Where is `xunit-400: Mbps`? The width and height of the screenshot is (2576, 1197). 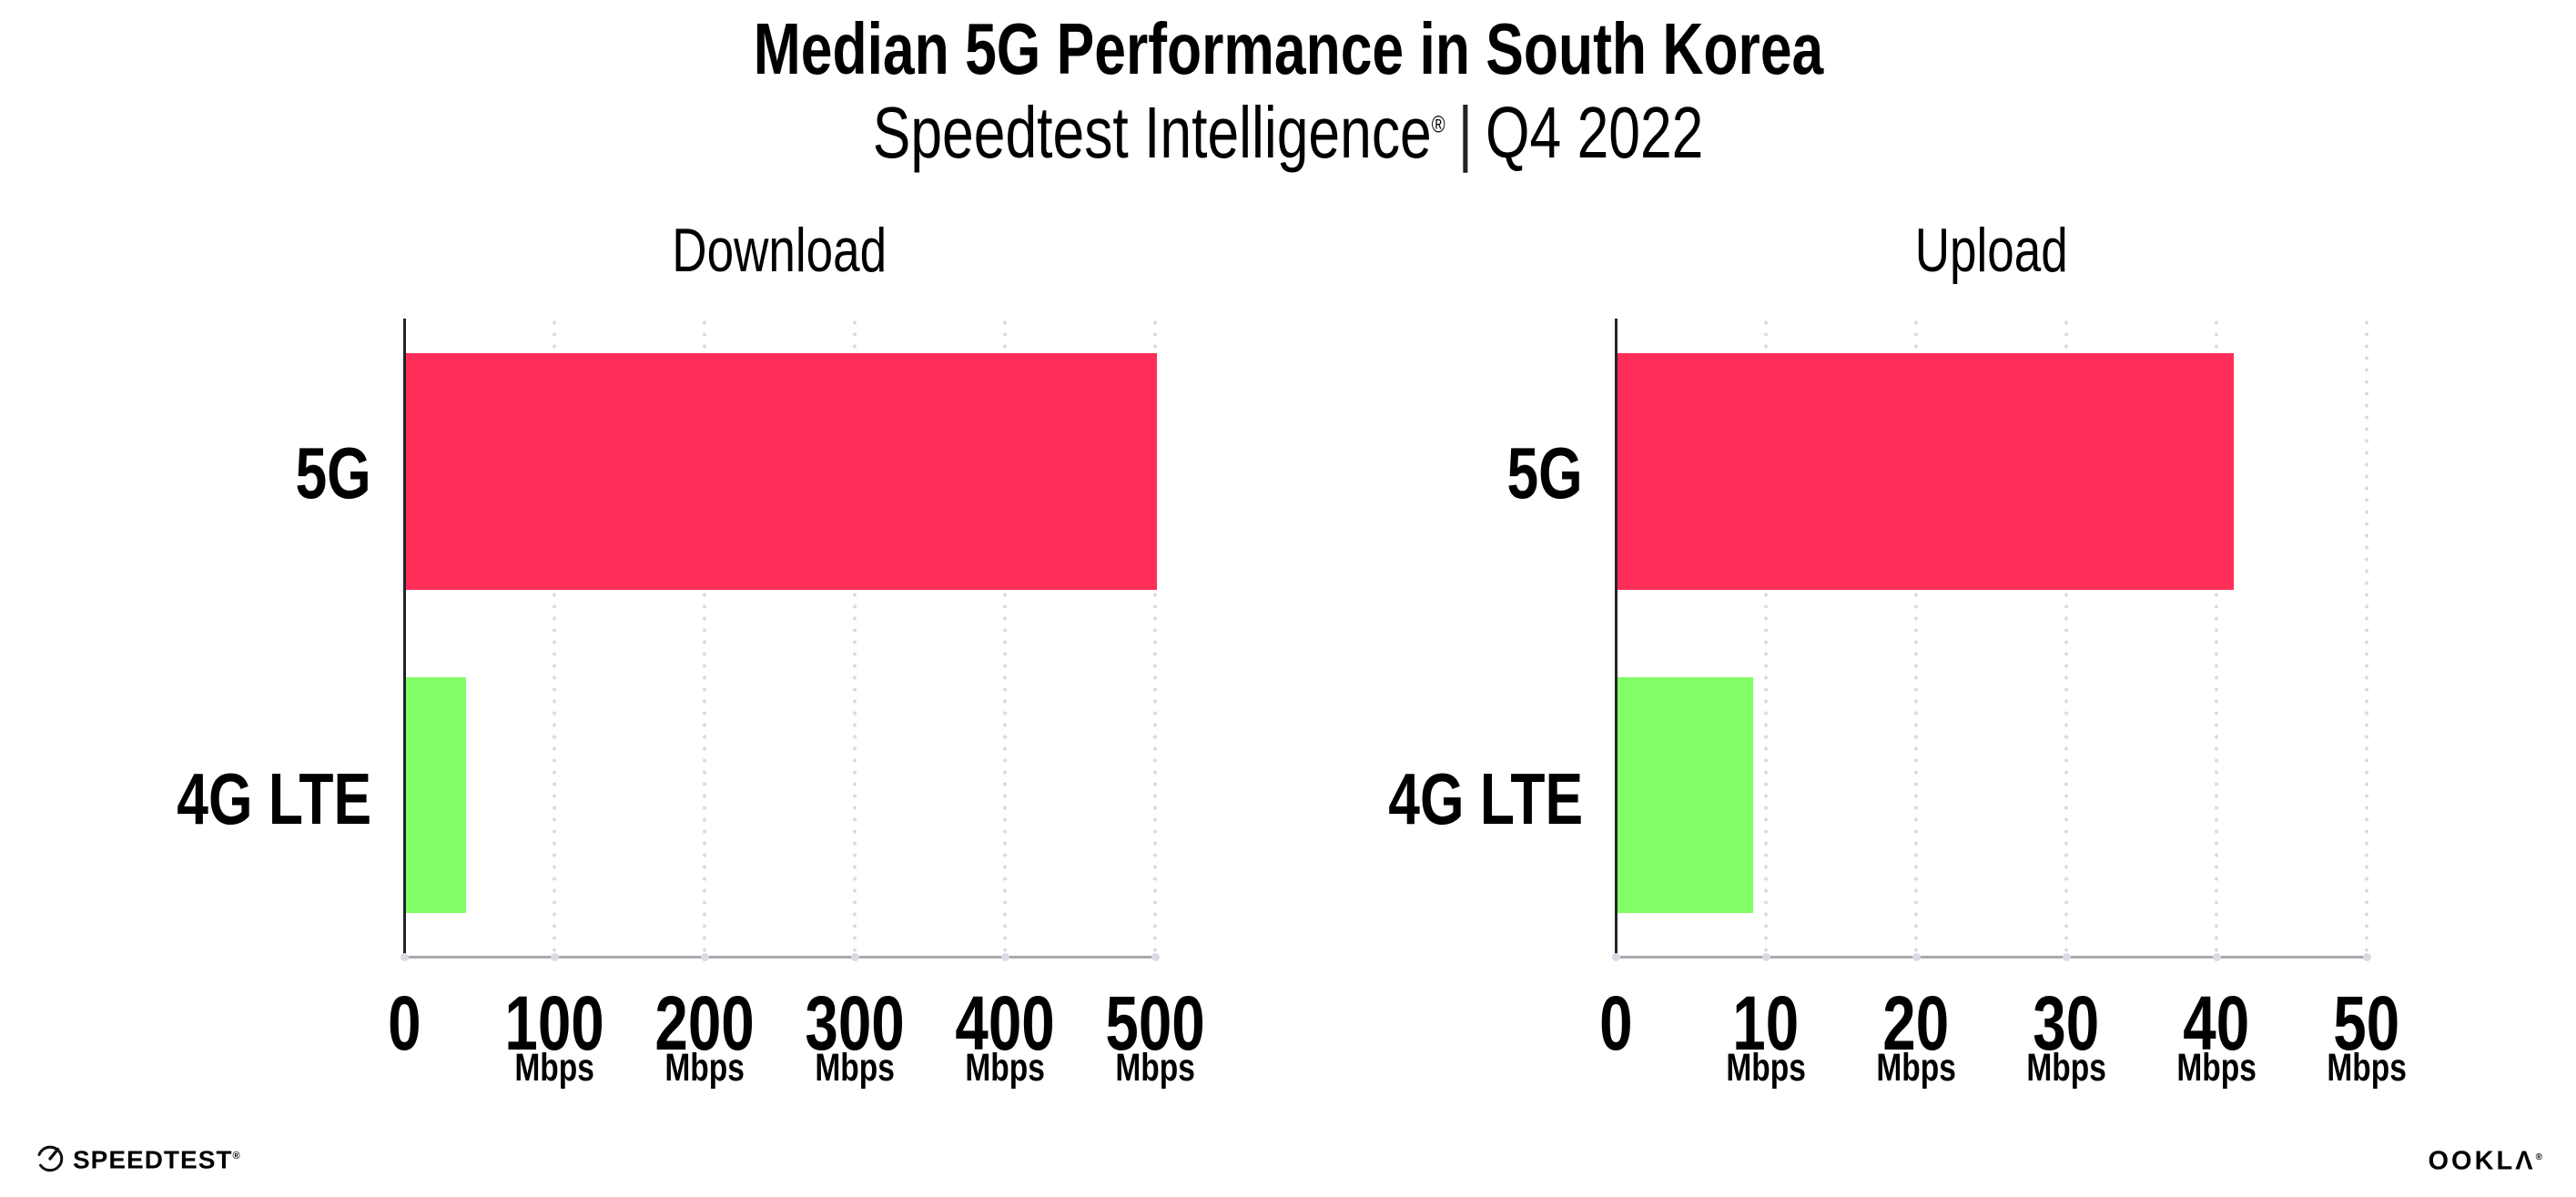 xunit-400: Mbps is located at coordinates (1005, 1068).